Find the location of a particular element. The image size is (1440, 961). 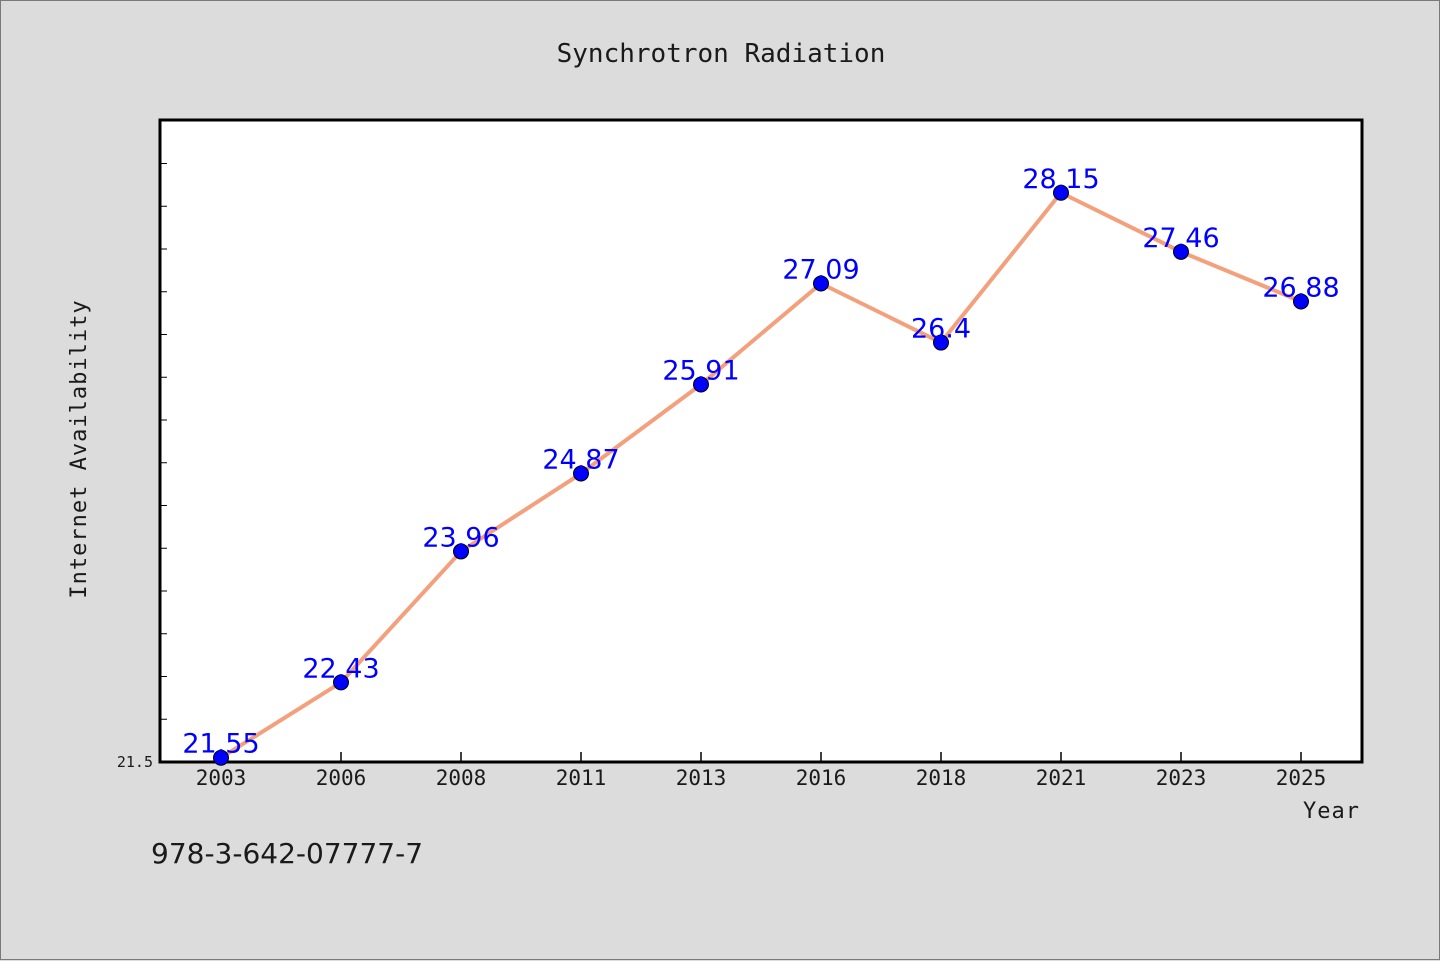

x-tick-label: 2021 is located at coordinates (1061, 778).